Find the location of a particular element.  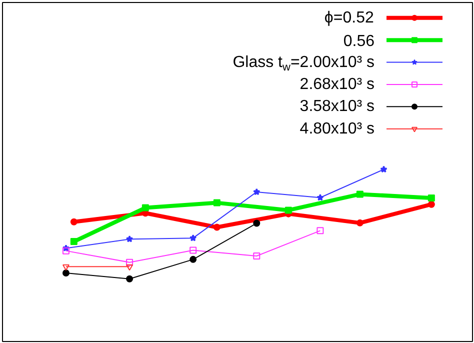

legend-label: ϕ=0.52 is located at coordinates (349, 17).